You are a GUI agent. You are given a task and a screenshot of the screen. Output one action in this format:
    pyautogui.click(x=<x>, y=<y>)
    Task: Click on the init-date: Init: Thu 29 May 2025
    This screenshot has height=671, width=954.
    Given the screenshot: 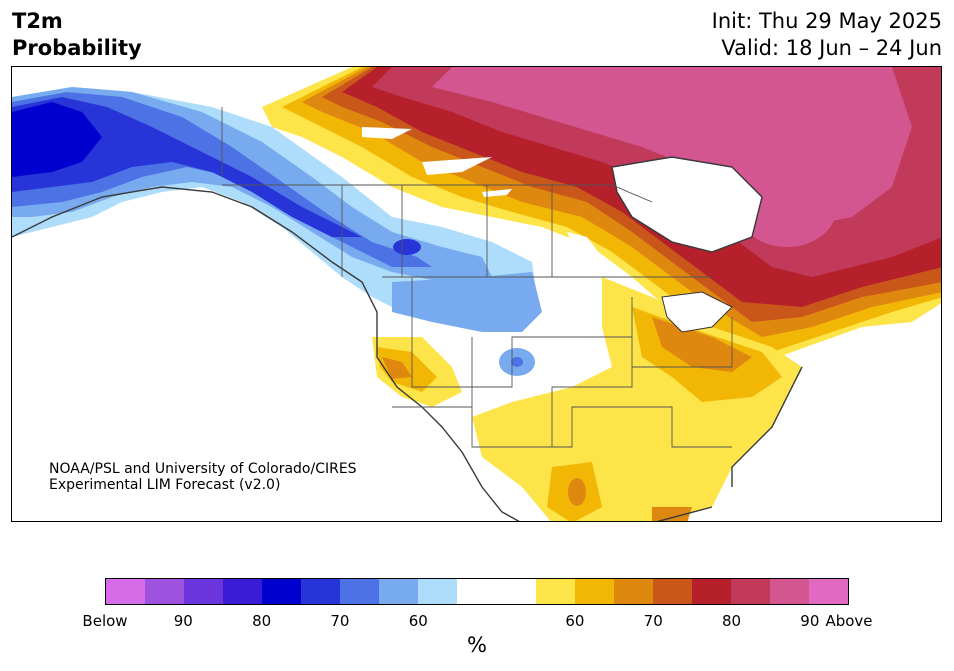 What is the action you would take?
    pyautogui.click(x=826, y=21)
    